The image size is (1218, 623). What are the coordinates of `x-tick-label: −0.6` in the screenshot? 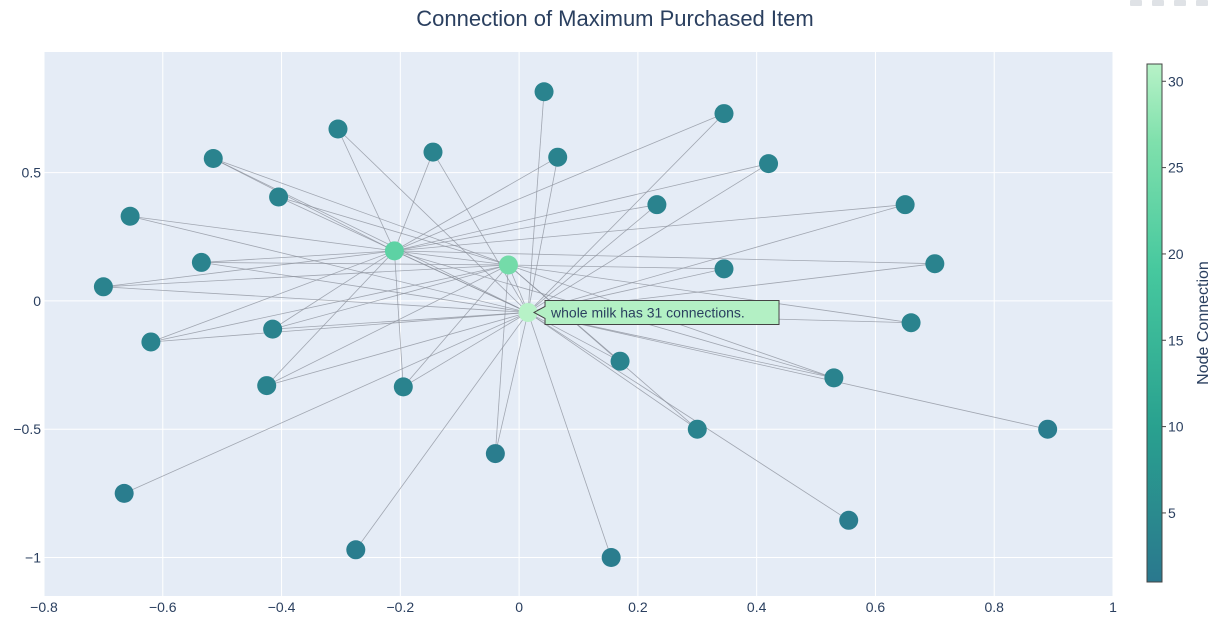 It's located at (163, 607).